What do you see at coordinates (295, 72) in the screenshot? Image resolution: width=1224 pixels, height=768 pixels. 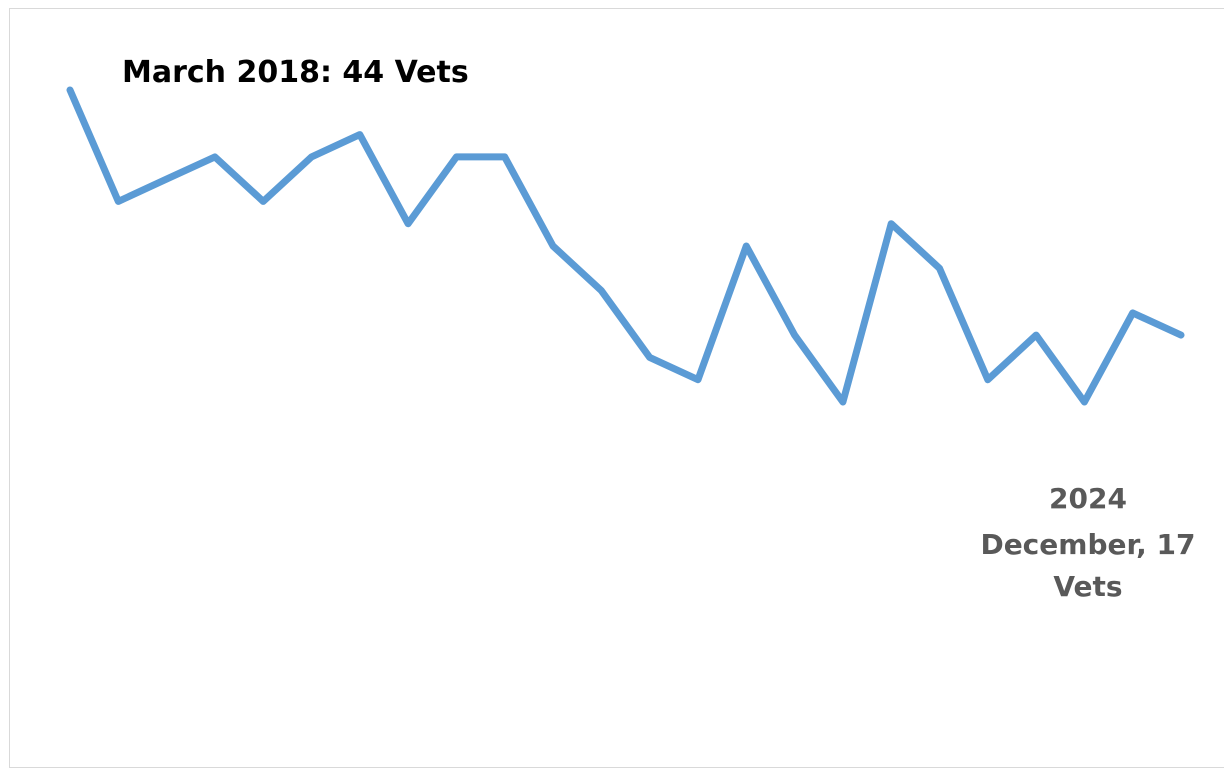 I see `start-annotation: March 2018: 44 Vets` at bounding box center [295, 72].